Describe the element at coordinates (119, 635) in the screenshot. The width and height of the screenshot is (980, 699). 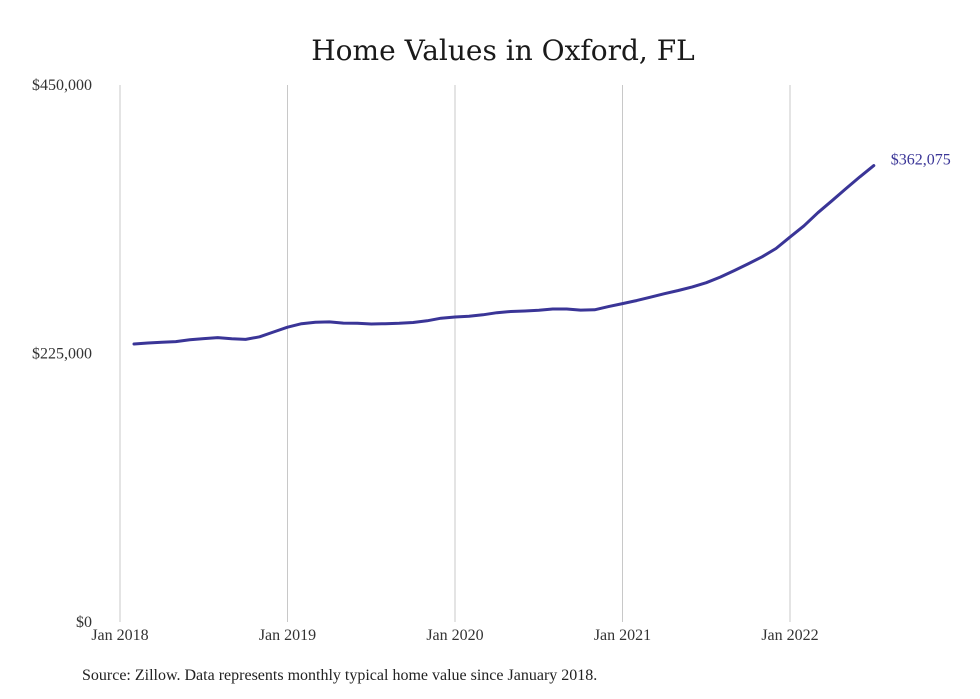
I see `x-tick-label: Jan 2018` at that location.